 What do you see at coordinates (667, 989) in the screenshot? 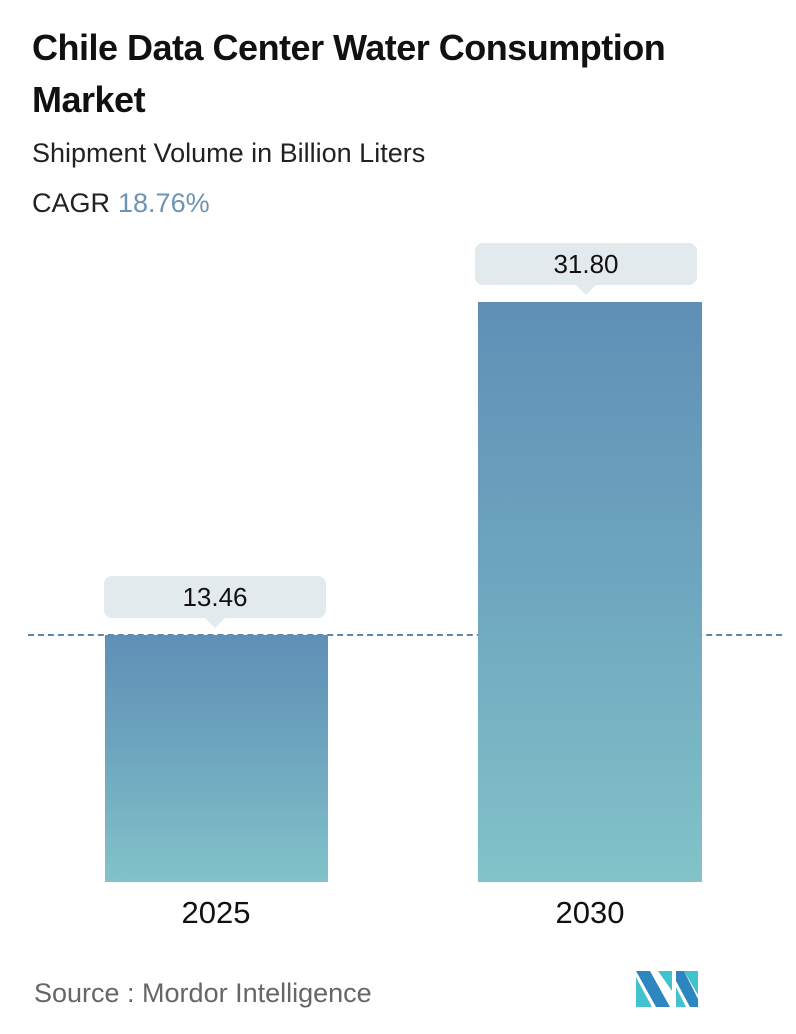
I see `mordor-intelligence-logo-icon` at bounding box center [667, 989].